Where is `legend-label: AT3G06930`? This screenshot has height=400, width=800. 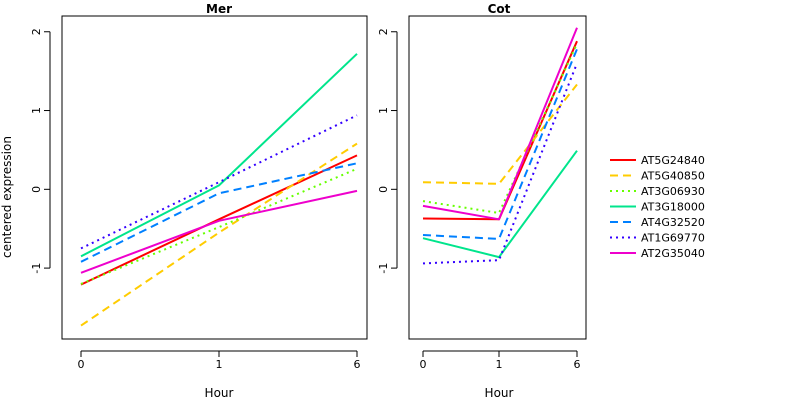 legend-label: AT3G06930 is located at coordinates (673, 191).